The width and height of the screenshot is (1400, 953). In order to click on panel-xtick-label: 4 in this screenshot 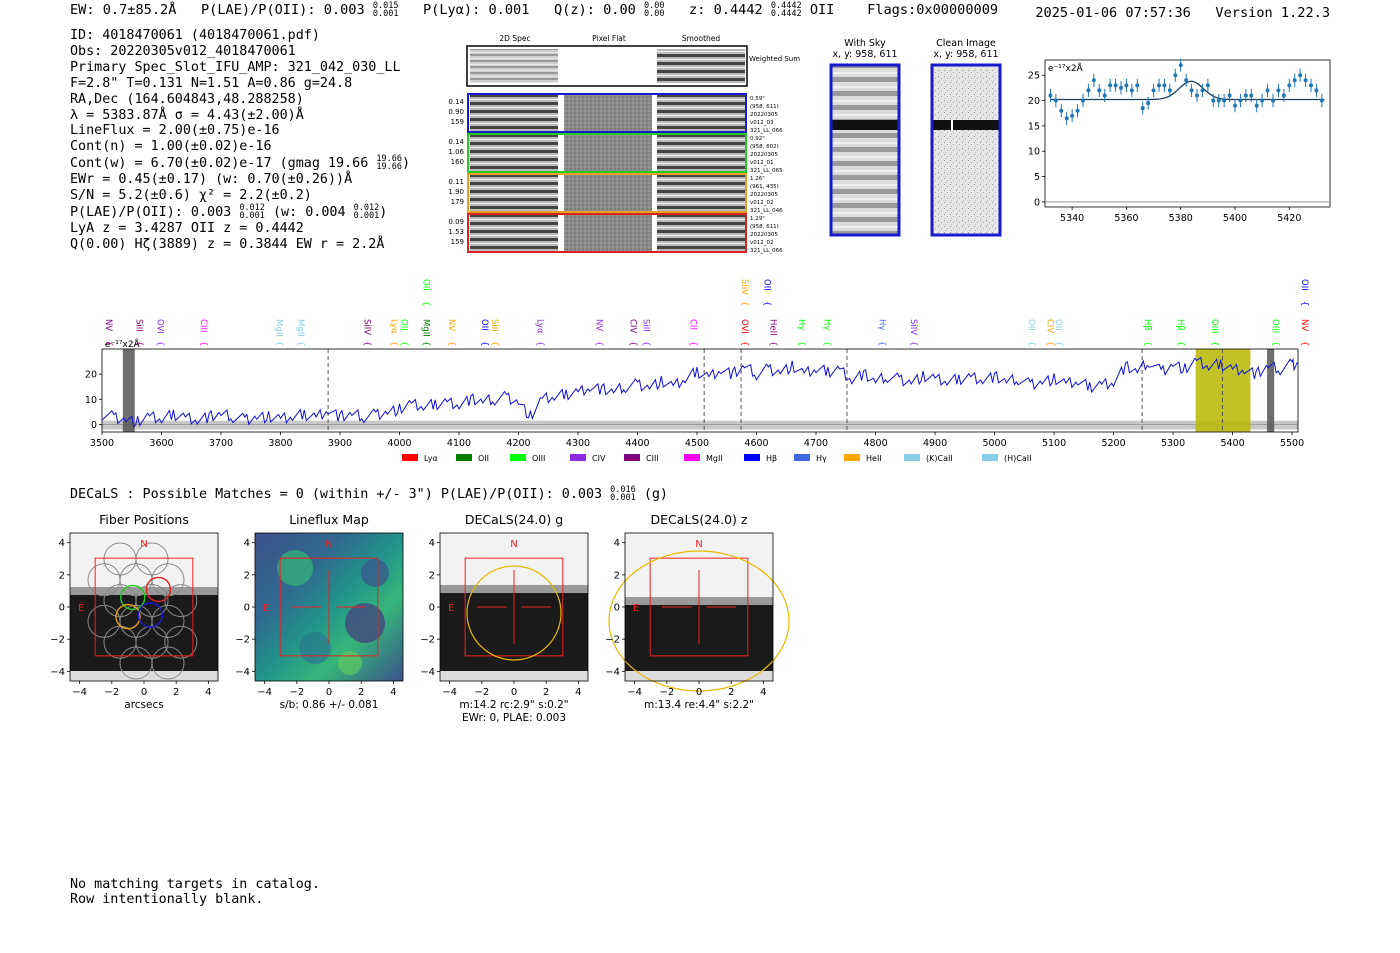, I will do `click(208, 692)`.